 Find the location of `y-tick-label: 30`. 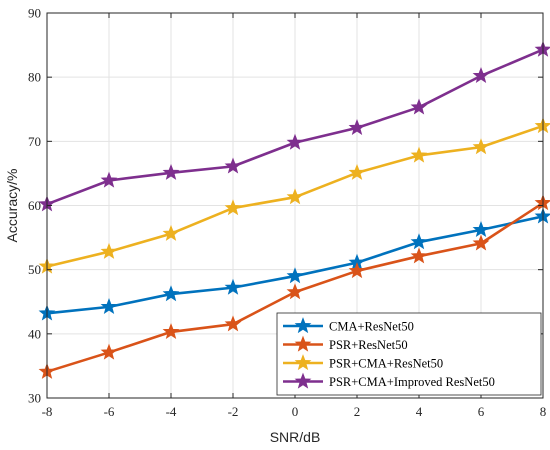

y-tick-label: 30 is located at coordinates (34, 398).